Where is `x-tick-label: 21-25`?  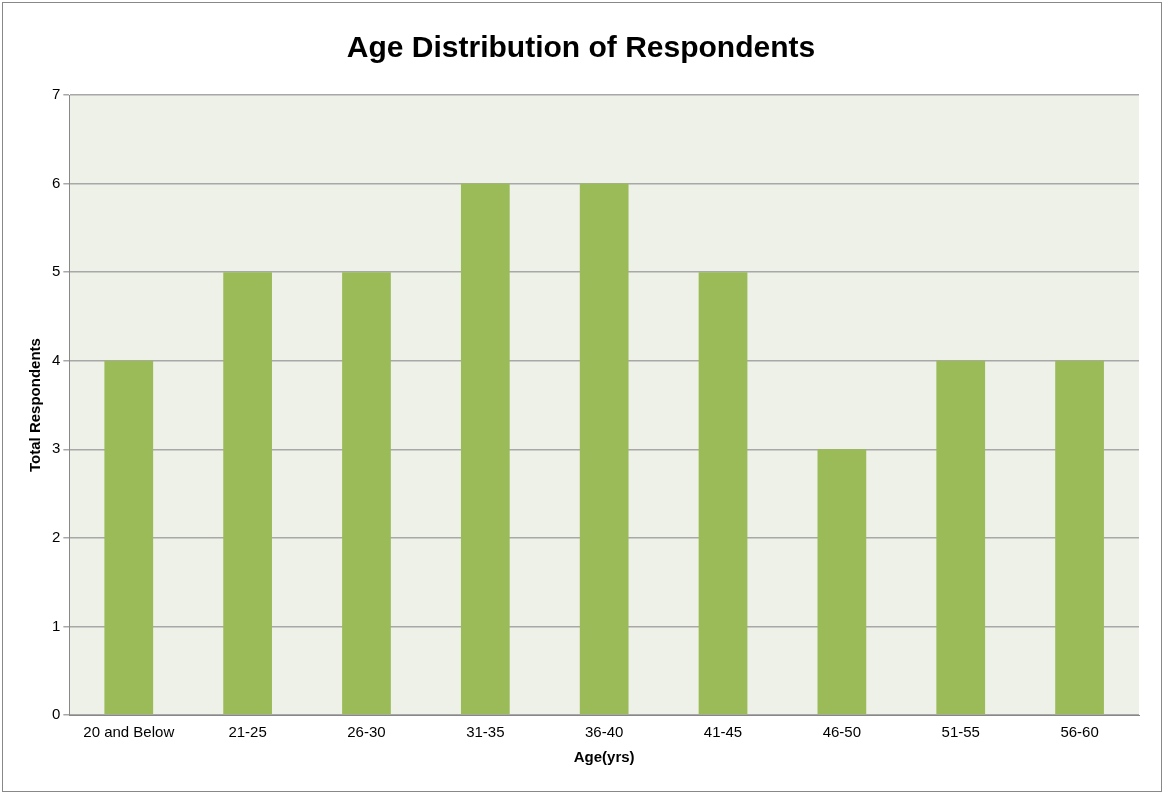
x-tick-label: 21-25 is located at coordinates (247, 732).